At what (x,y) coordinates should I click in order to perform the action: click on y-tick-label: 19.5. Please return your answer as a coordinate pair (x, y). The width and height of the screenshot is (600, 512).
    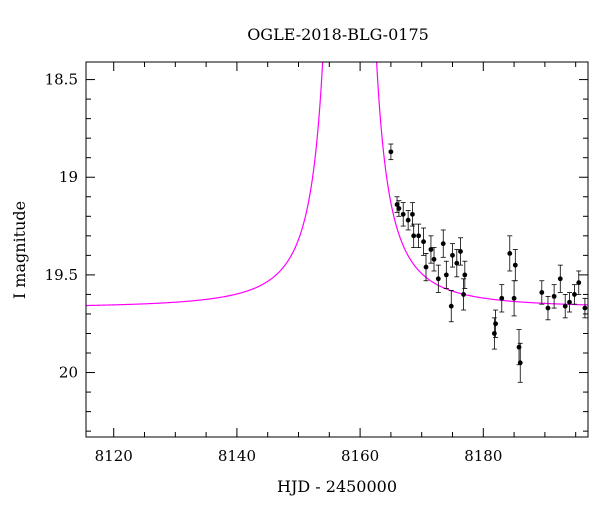
    Looking at the image, I should click on (61, 275).